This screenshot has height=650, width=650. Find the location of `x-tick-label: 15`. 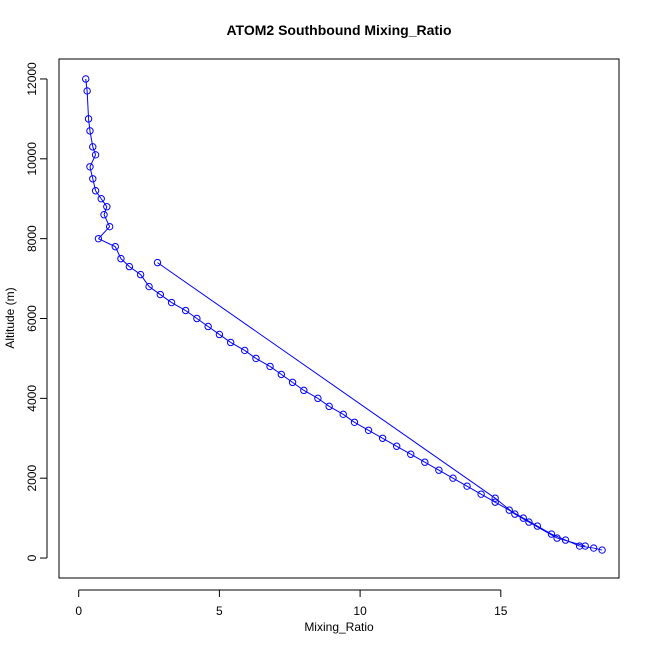

x-tick-label: 15 is located at coordinates (501, 611).